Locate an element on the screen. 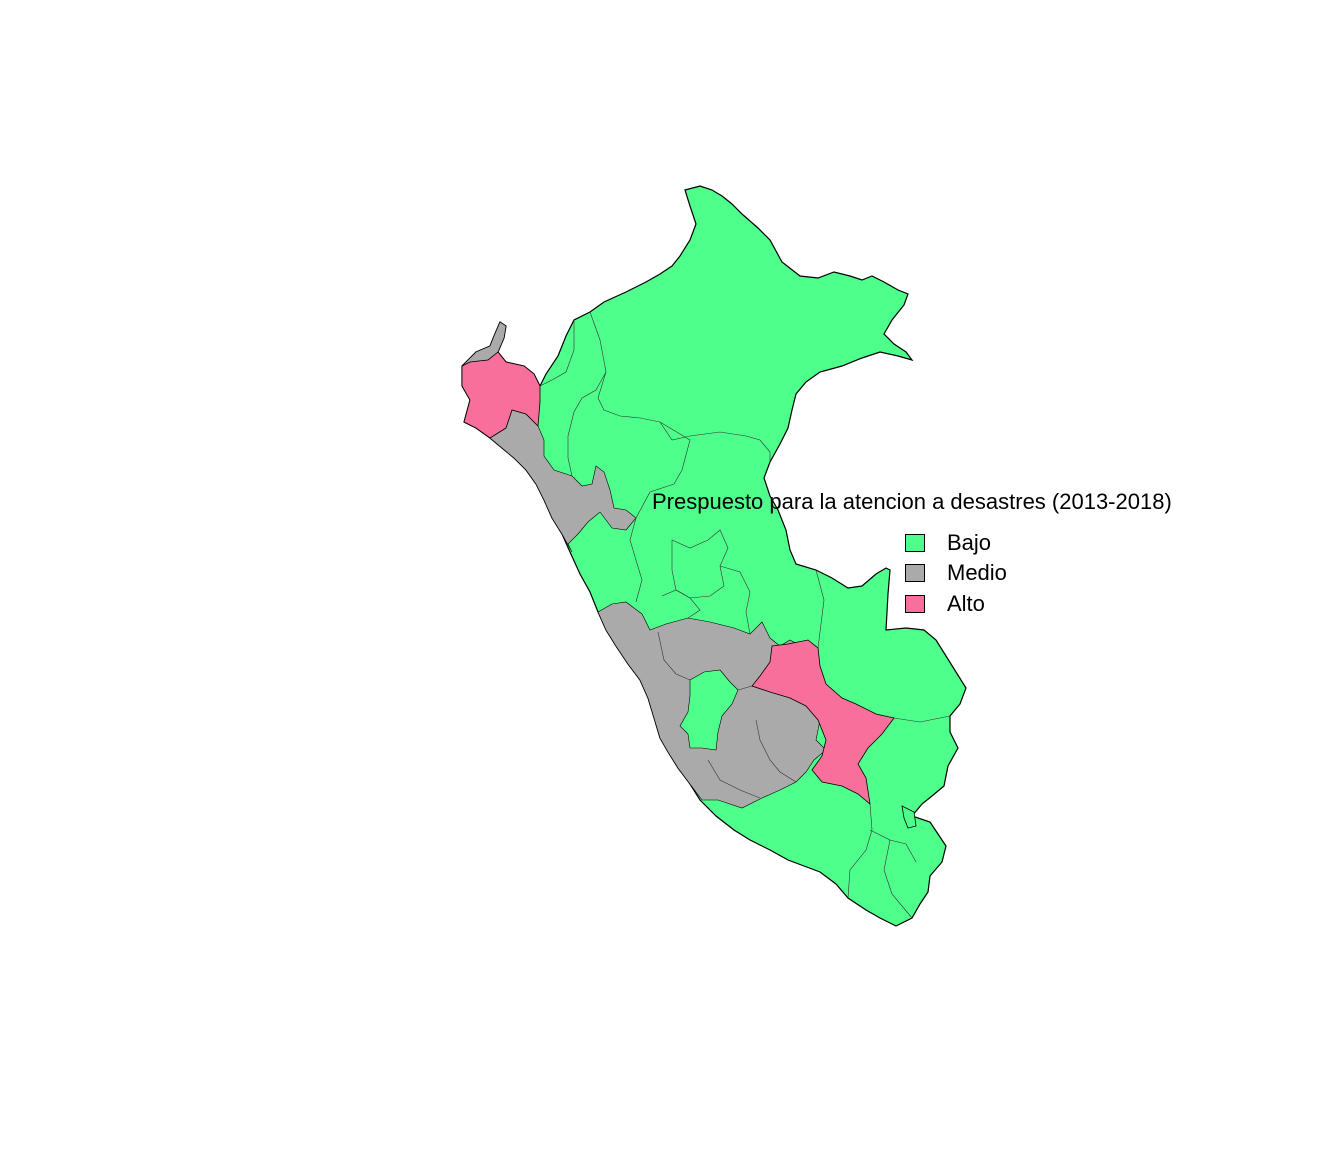 This screenshot has width=1344, height=1152. legend-swatch-medio is located at coordinates (915, 573).